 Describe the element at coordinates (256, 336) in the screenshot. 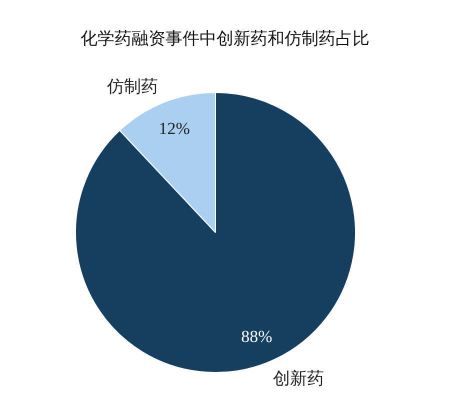

I see `data-label: 88%` at that location.